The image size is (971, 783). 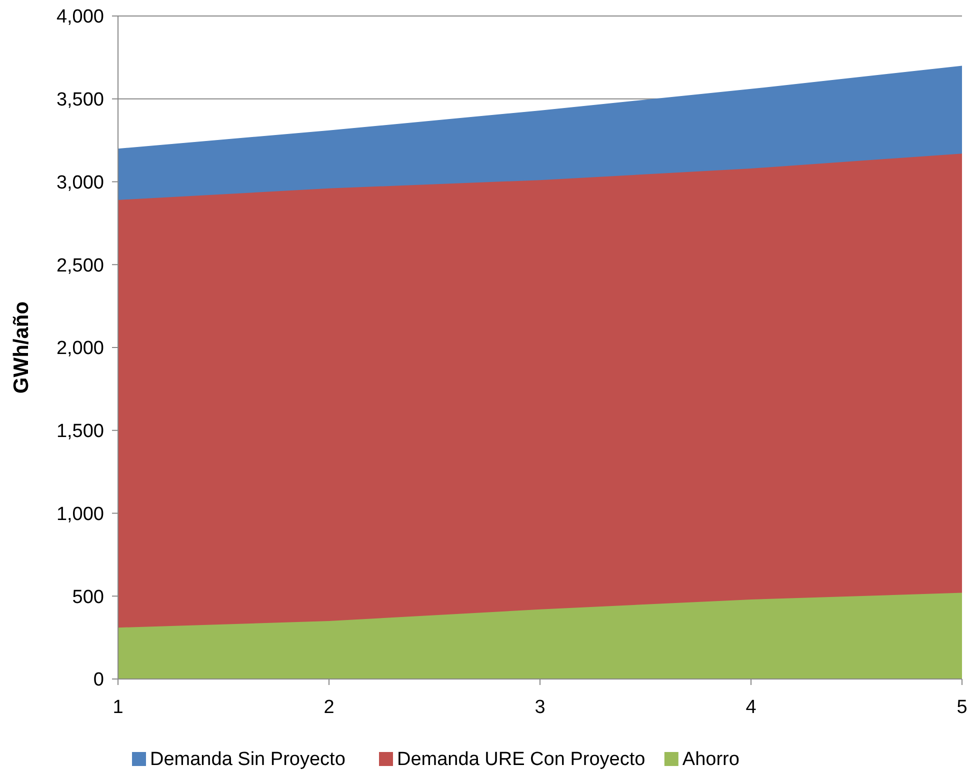 What do you see at coordinates (329, 707) in the screenshot?
I see `x-tick-label: 2` at bounding box center [329, 707].